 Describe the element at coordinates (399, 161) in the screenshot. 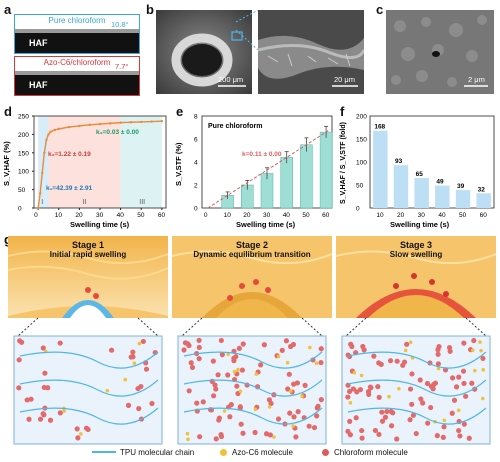

I see `bar-value-label-f-20: 93` at that location.